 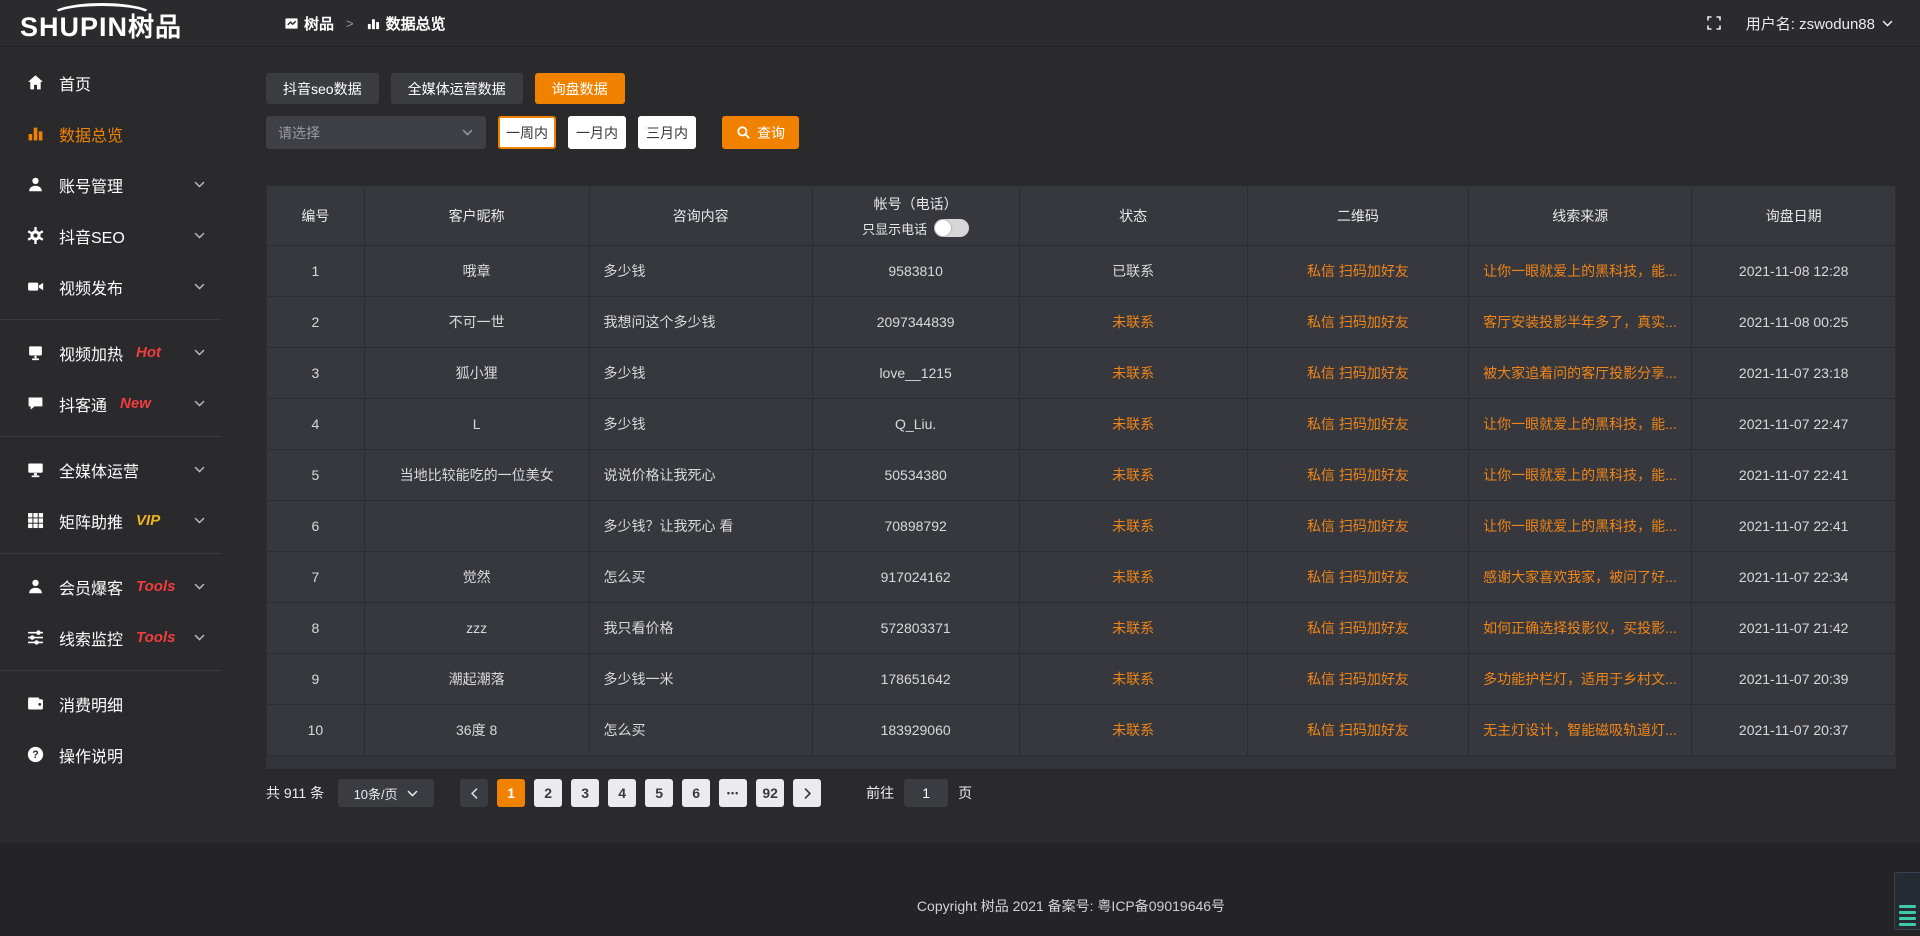 What do you see at coordinates (111, 754) in the screenshot?
I see `sidebar-item-operation-guide: ? 操作说明` at bounding box center [111, 754].